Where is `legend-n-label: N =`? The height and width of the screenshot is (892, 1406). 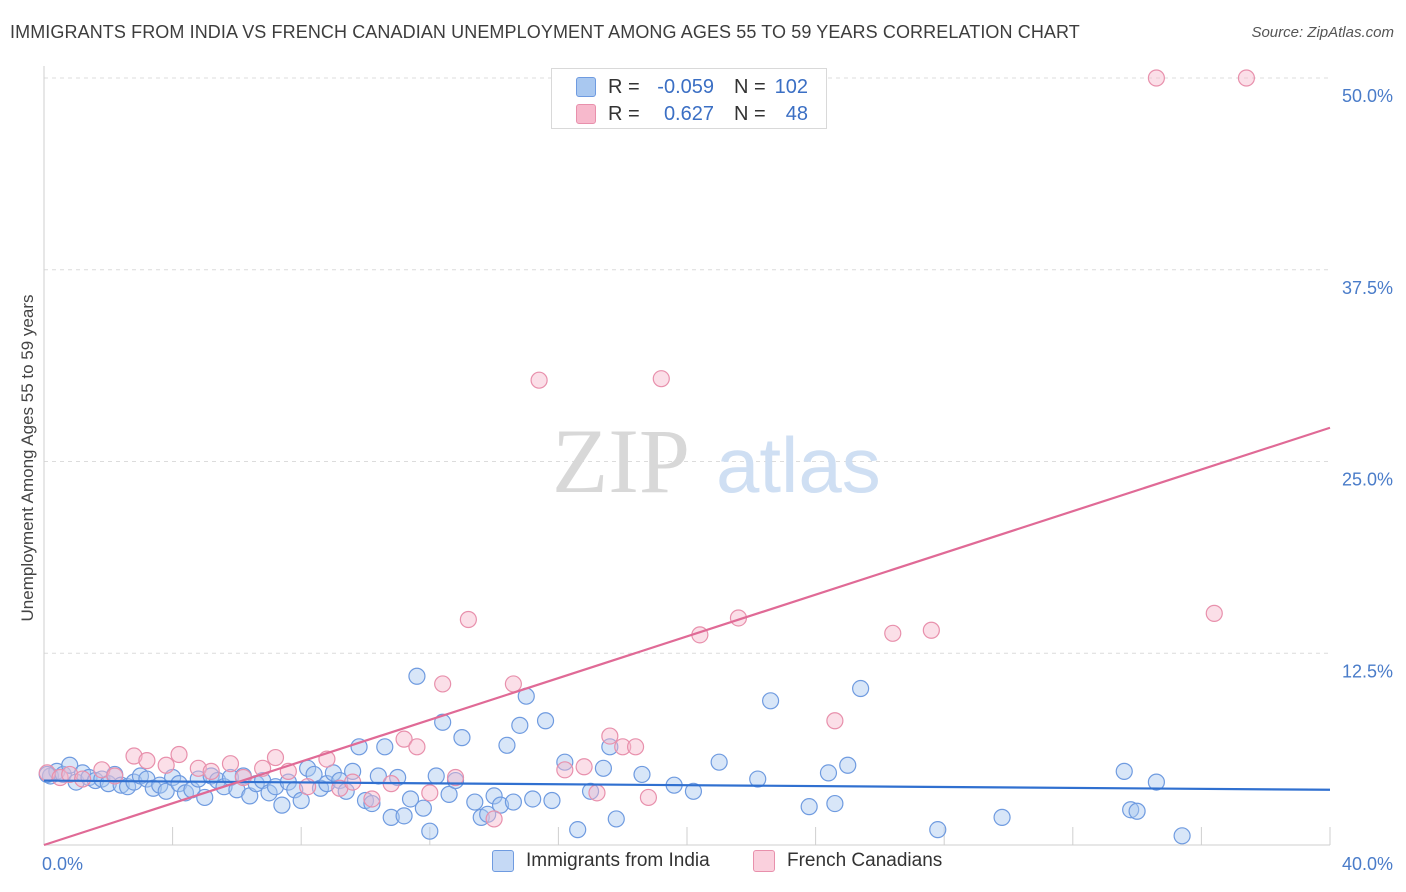 legend-n-label: N = is located at coordinates (750, 86).